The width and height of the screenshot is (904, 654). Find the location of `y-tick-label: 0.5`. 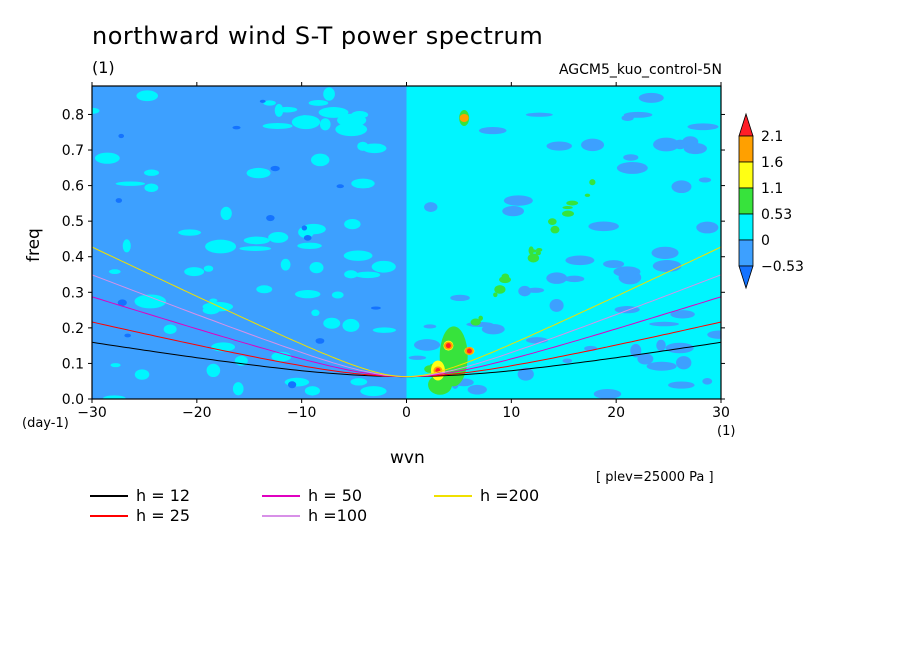

y-tick-label: 0.5 is located at coordinates (73, 222).